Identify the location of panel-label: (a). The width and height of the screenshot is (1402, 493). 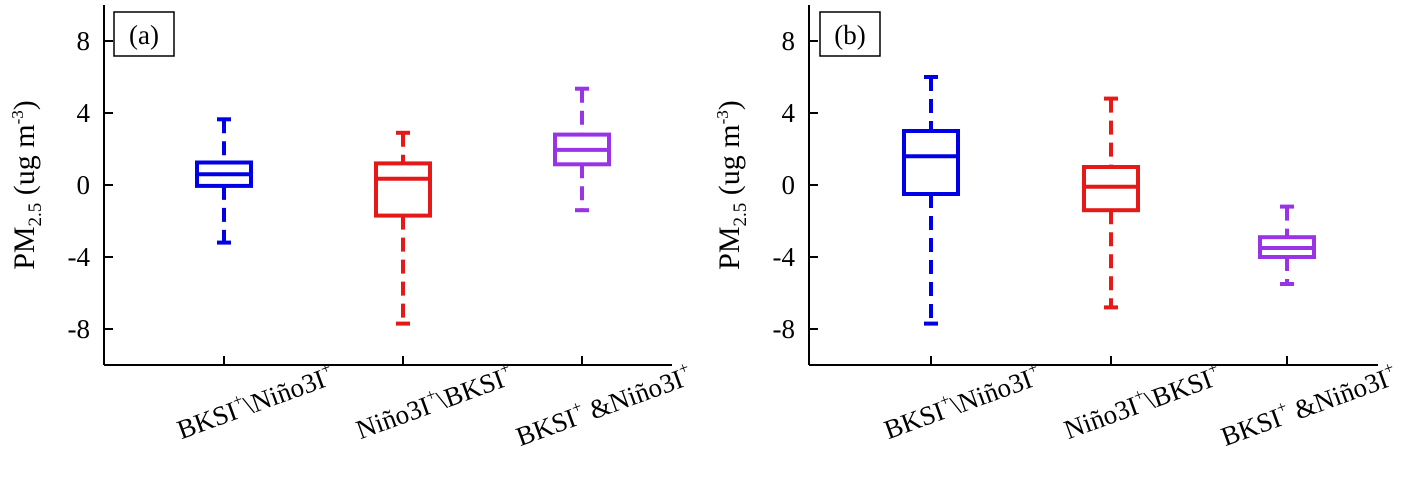
(144, 35).